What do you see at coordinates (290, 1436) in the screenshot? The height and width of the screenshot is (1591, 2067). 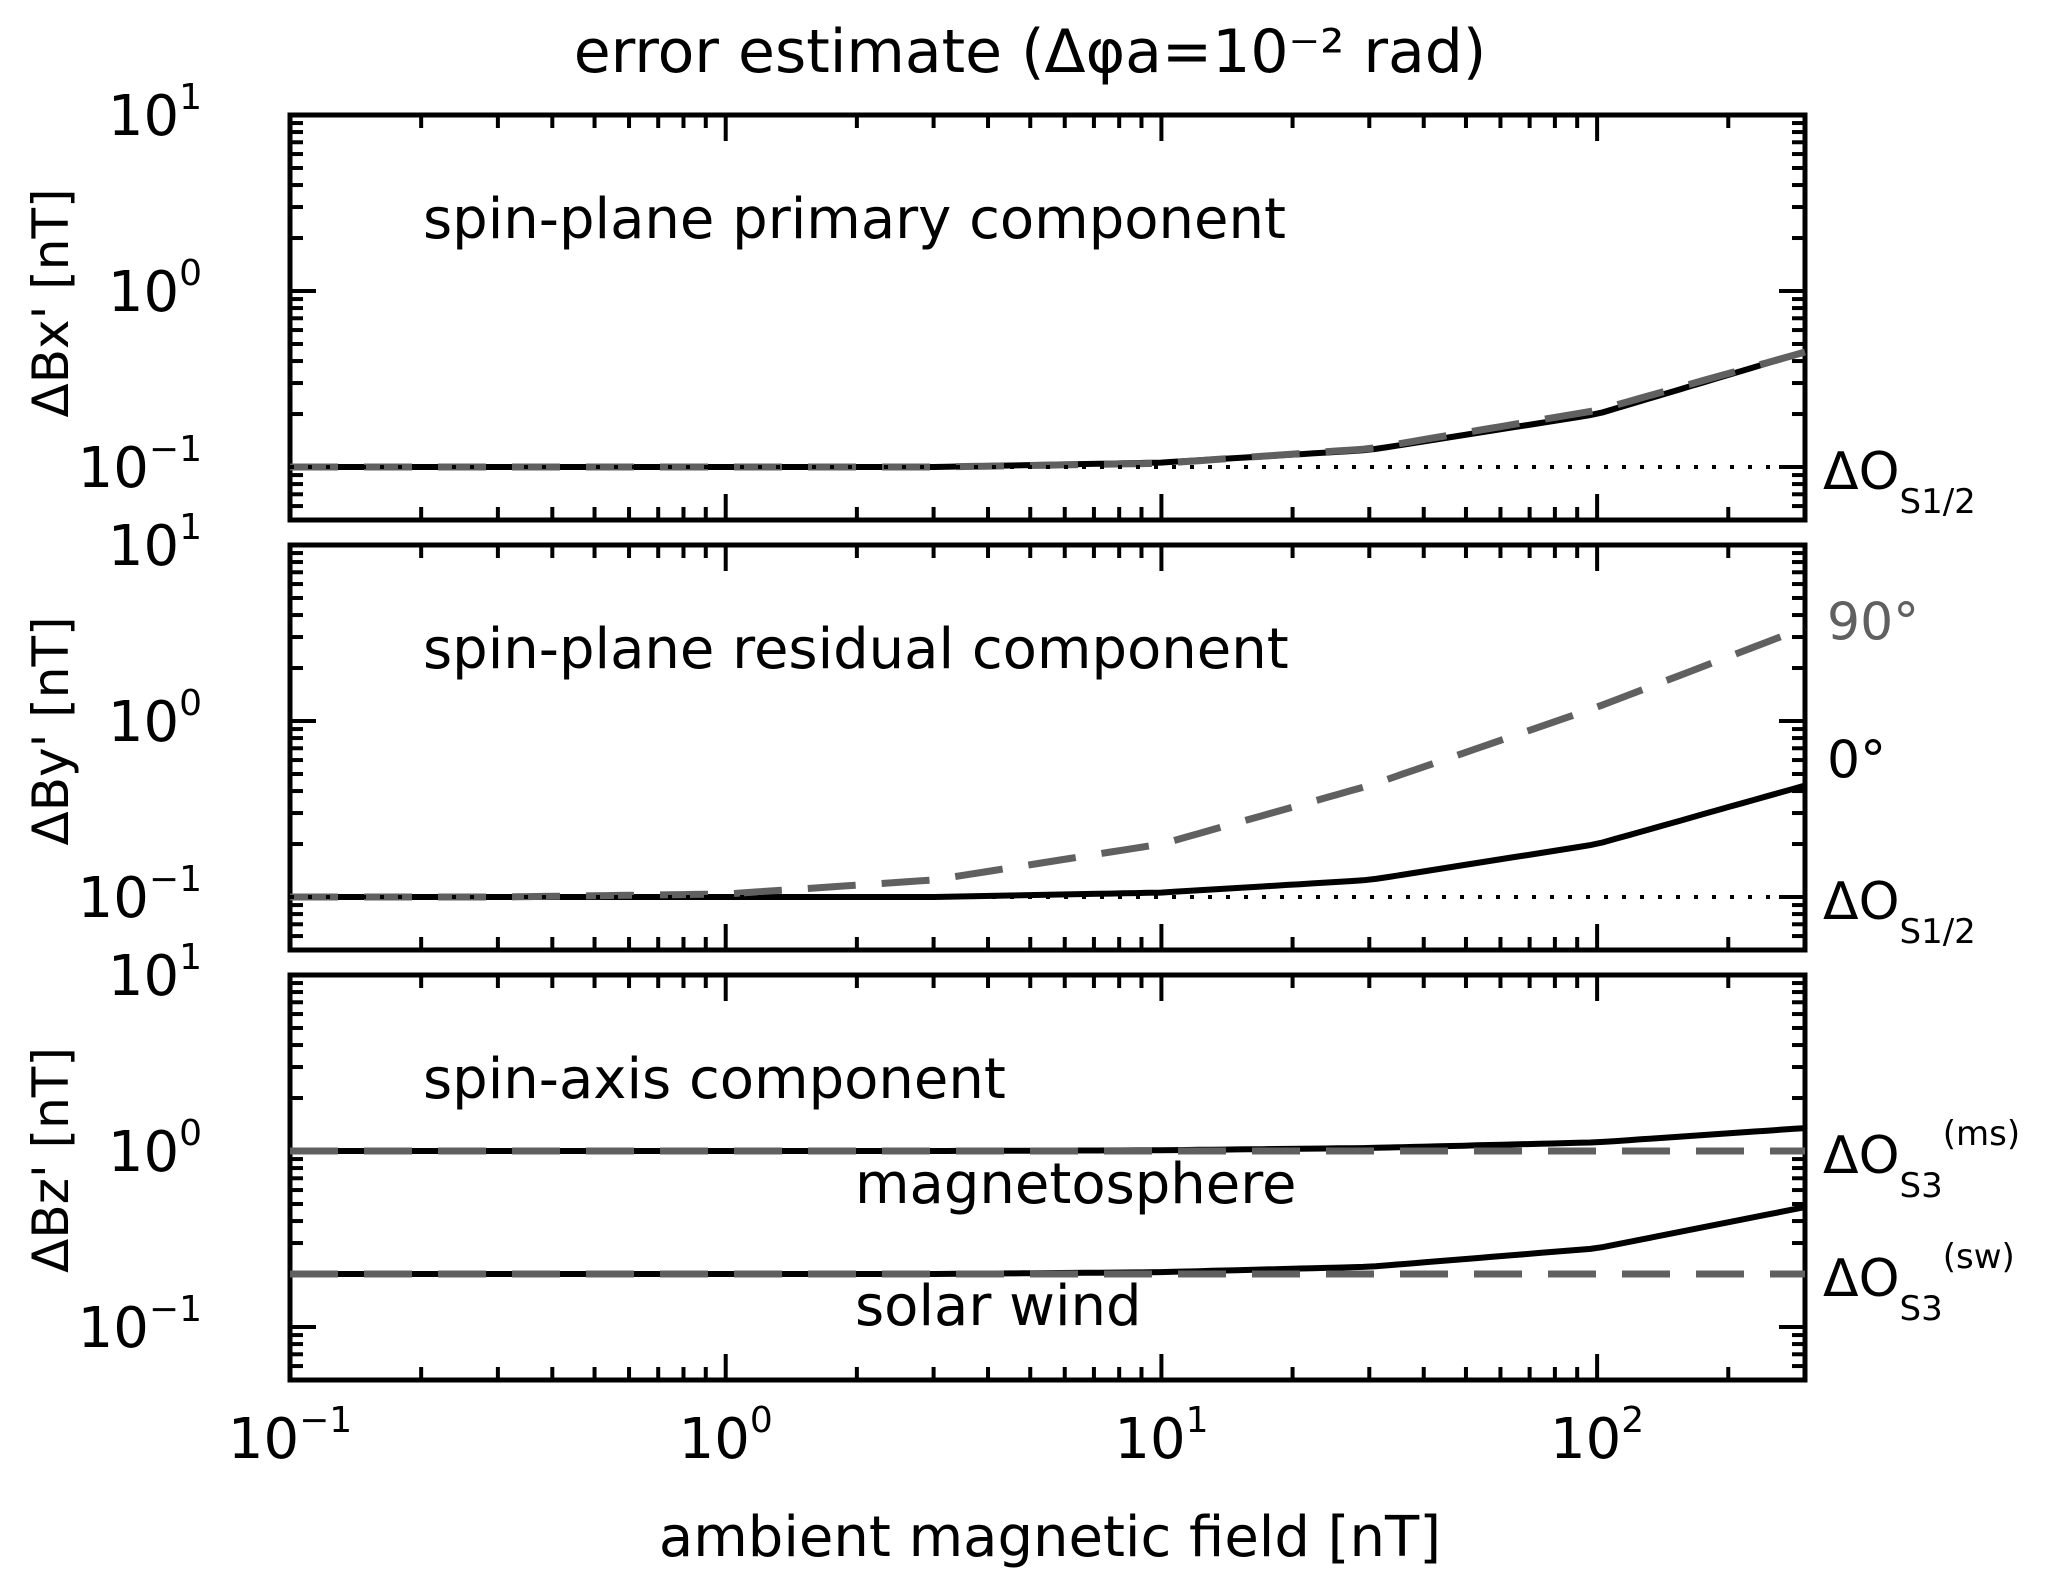 I see `x-tick-label: 10⁻¹` at bounding box center [290, 1436].